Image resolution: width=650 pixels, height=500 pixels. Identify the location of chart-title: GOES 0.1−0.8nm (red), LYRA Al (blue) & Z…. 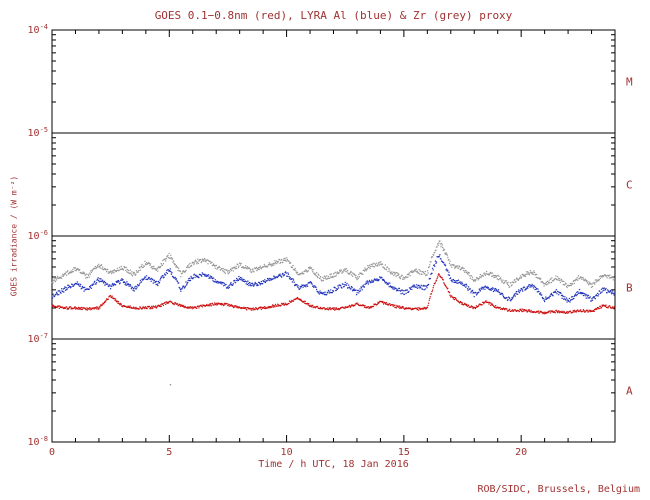
(333, 15).